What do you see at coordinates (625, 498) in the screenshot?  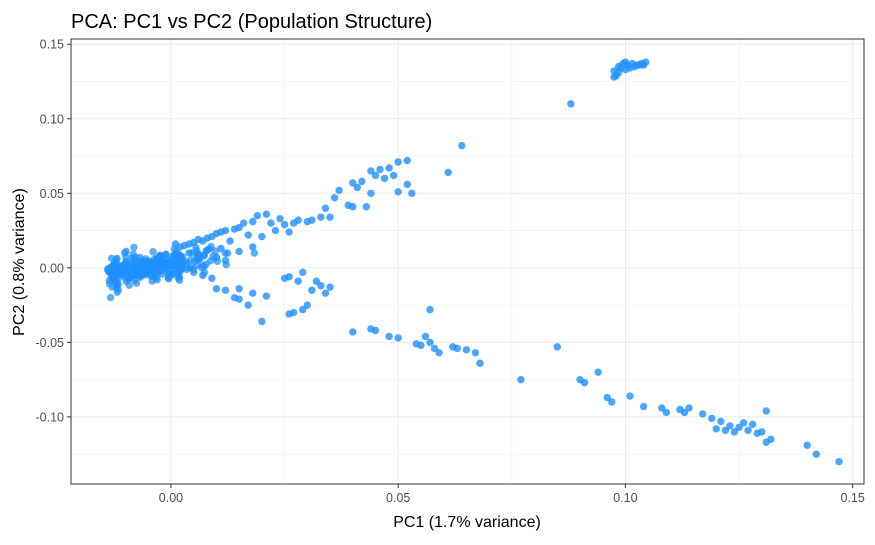 I see `x-tick-label: 0.10` at bounding box center [625, 498].